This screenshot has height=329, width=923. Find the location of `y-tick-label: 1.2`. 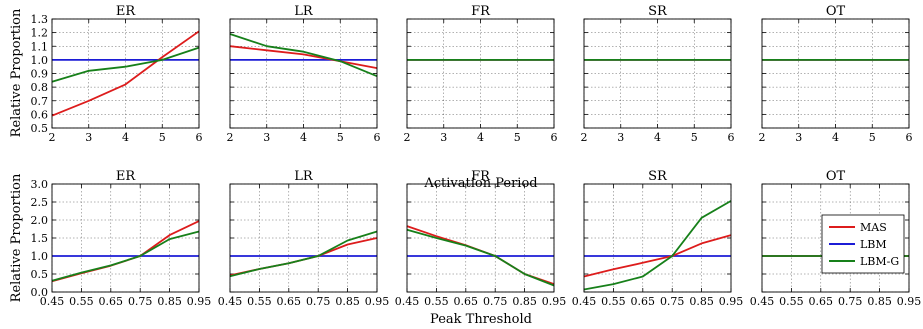

y-tick-label: 1.2 is located at coordinates (40, 33).